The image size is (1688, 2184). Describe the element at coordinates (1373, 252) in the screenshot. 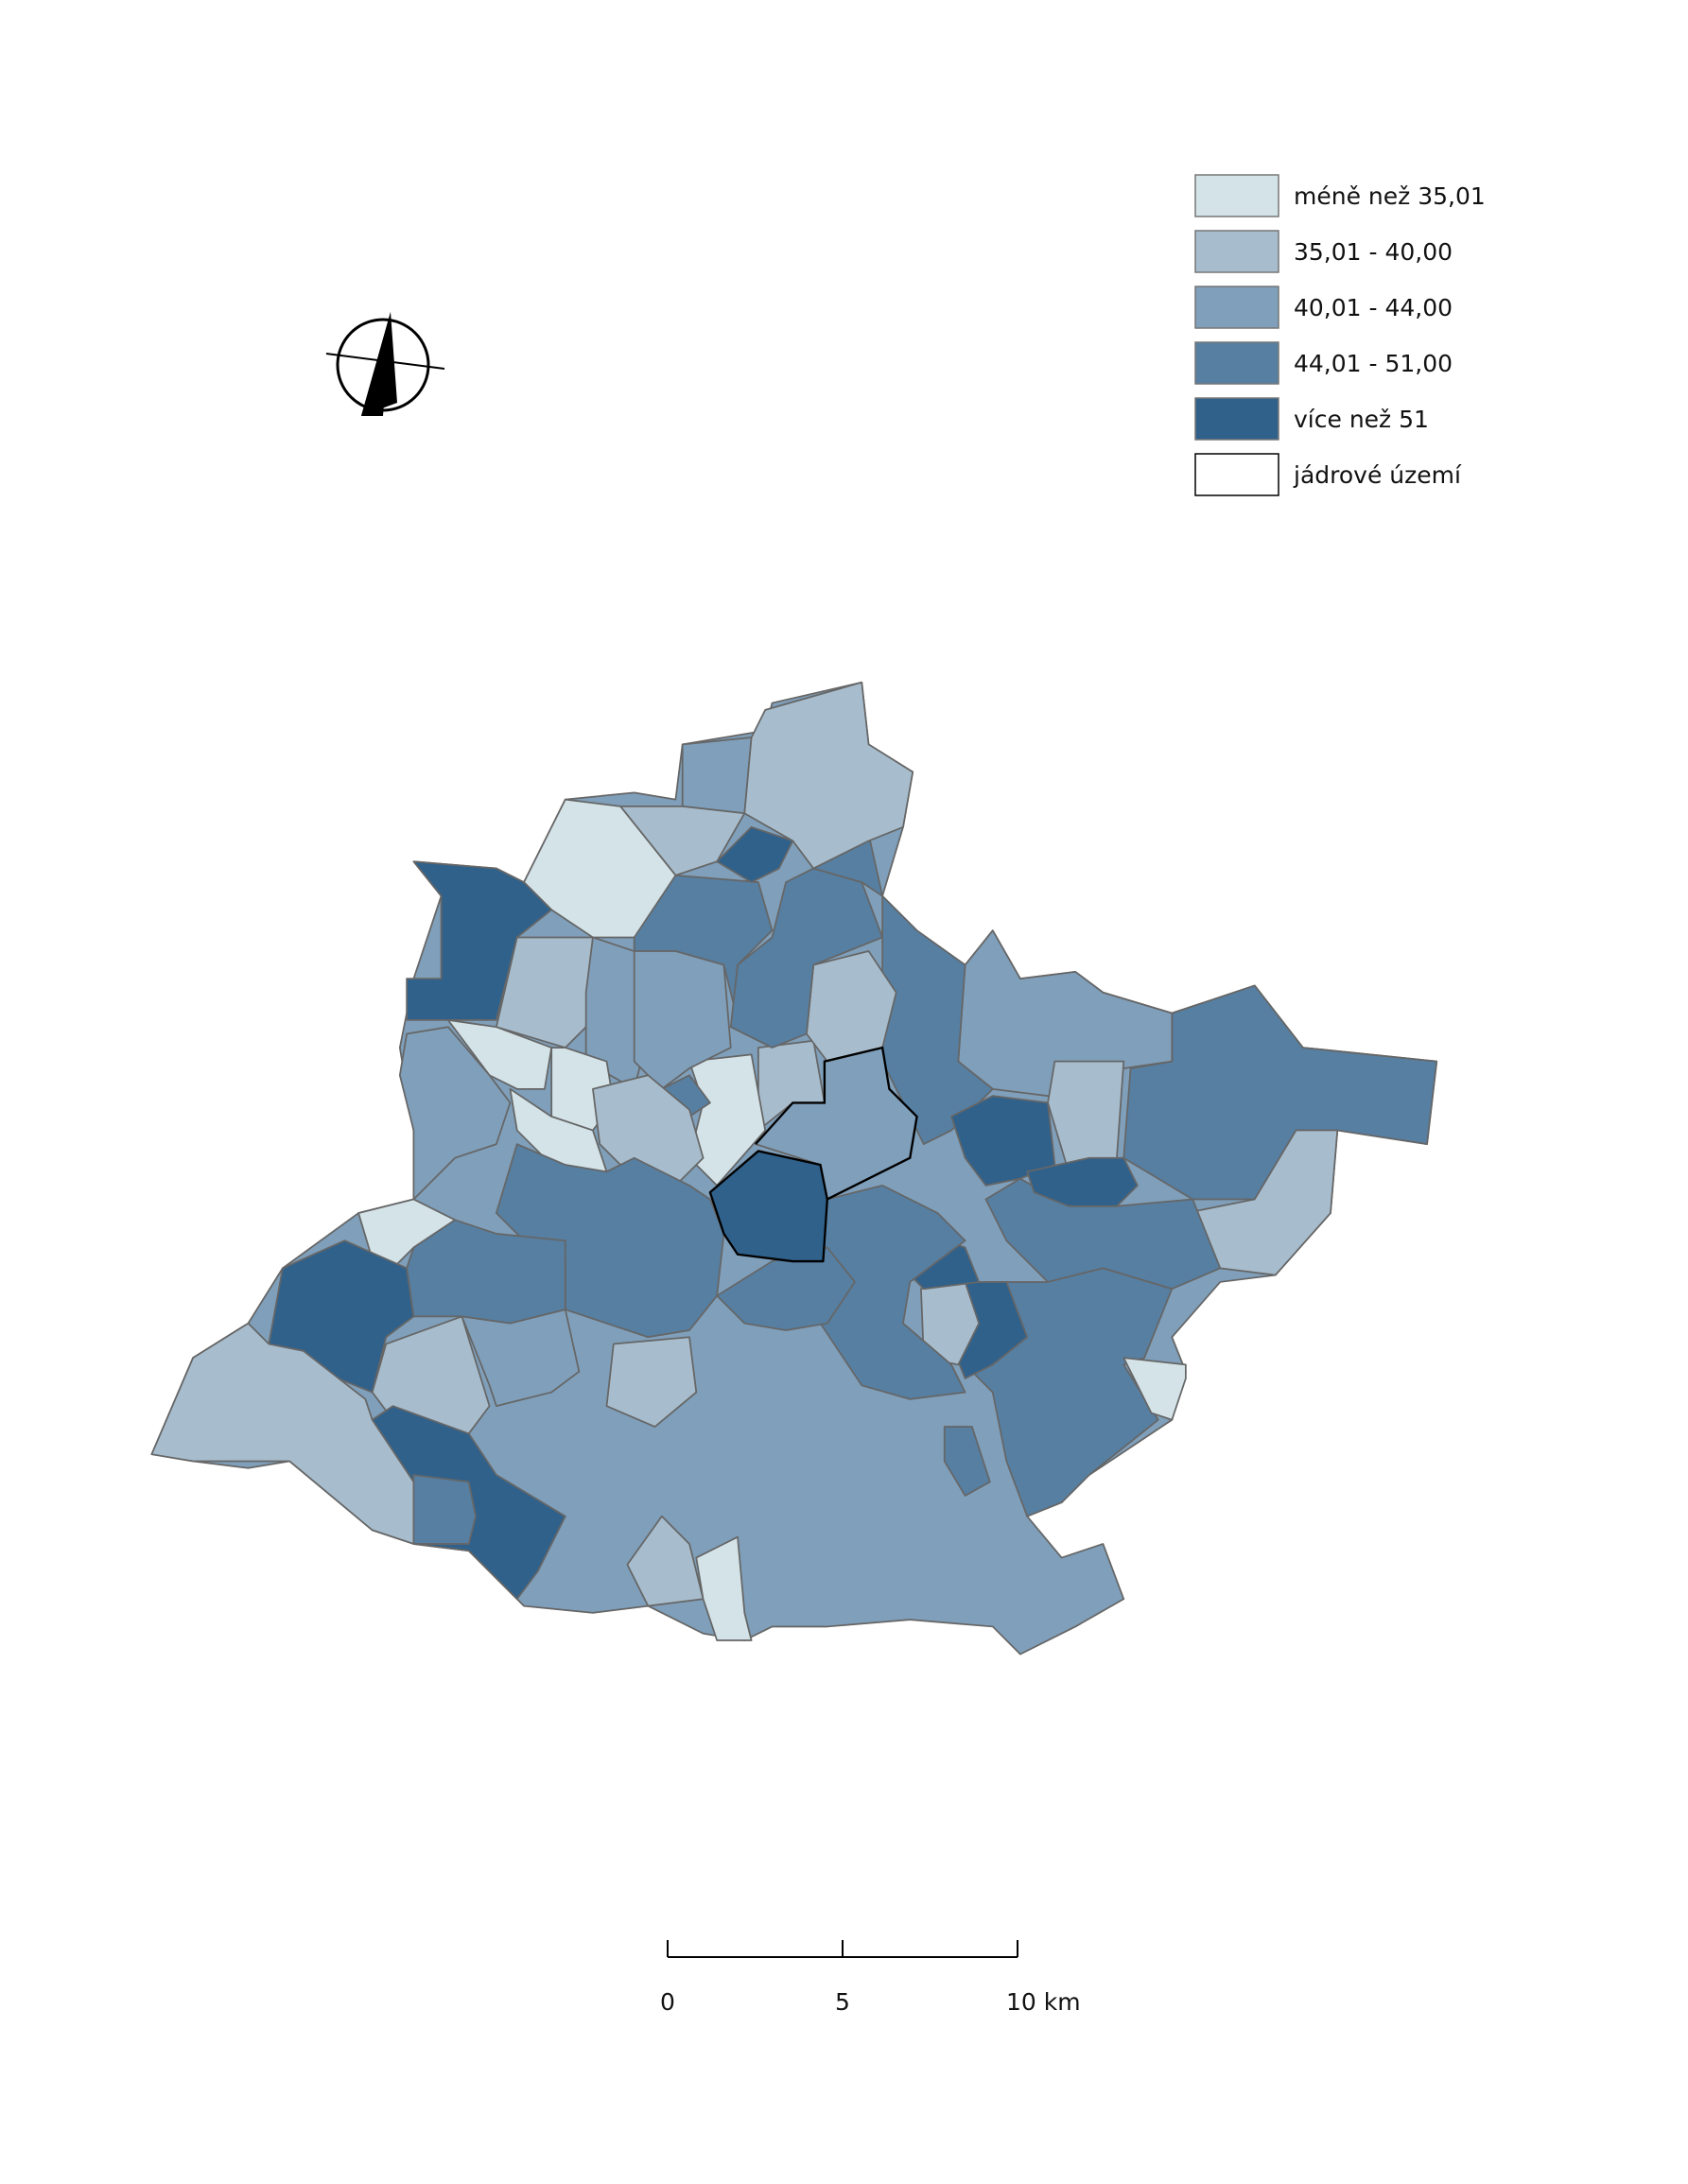

I see `legend-label: 35,01 - 40,00` at that location.